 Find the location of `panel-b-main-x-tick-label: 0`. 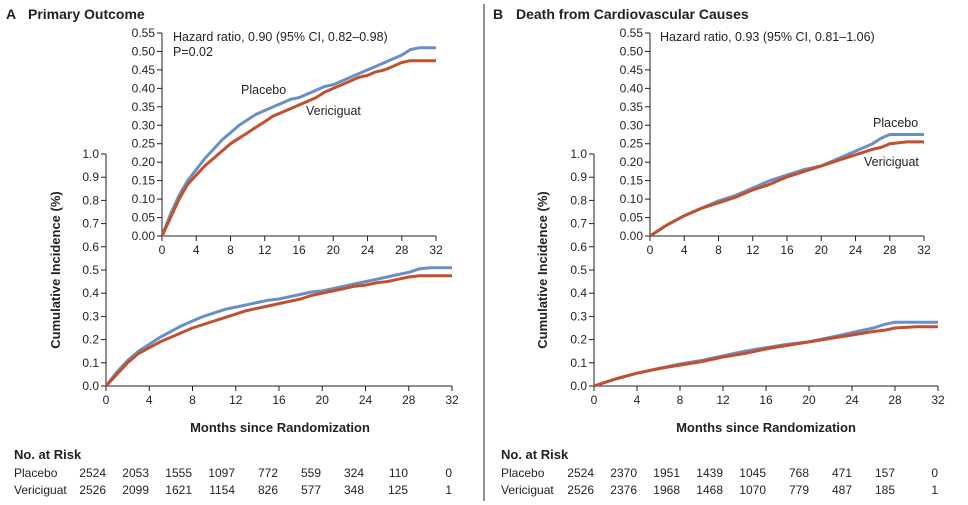

panel-b-main-x-tick-label: 0 is located at coordinates (594, 400).